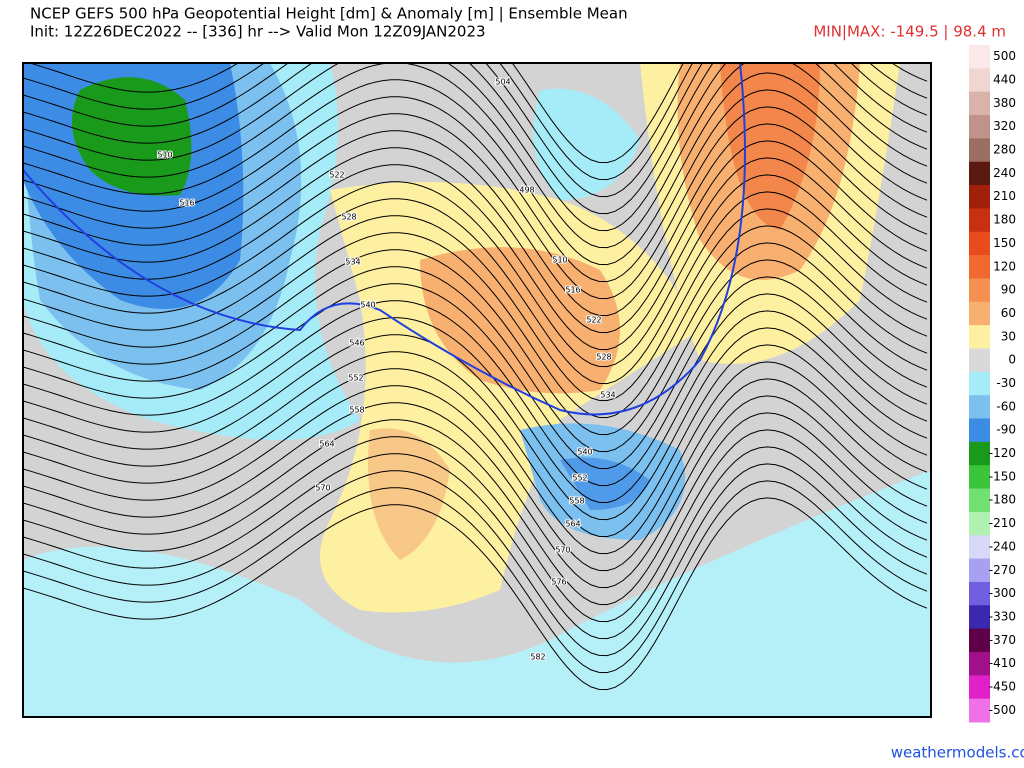  Describe the element at coordinates (1008, 336) in the screenshot. I see `colorbar-label: 30` at that location.